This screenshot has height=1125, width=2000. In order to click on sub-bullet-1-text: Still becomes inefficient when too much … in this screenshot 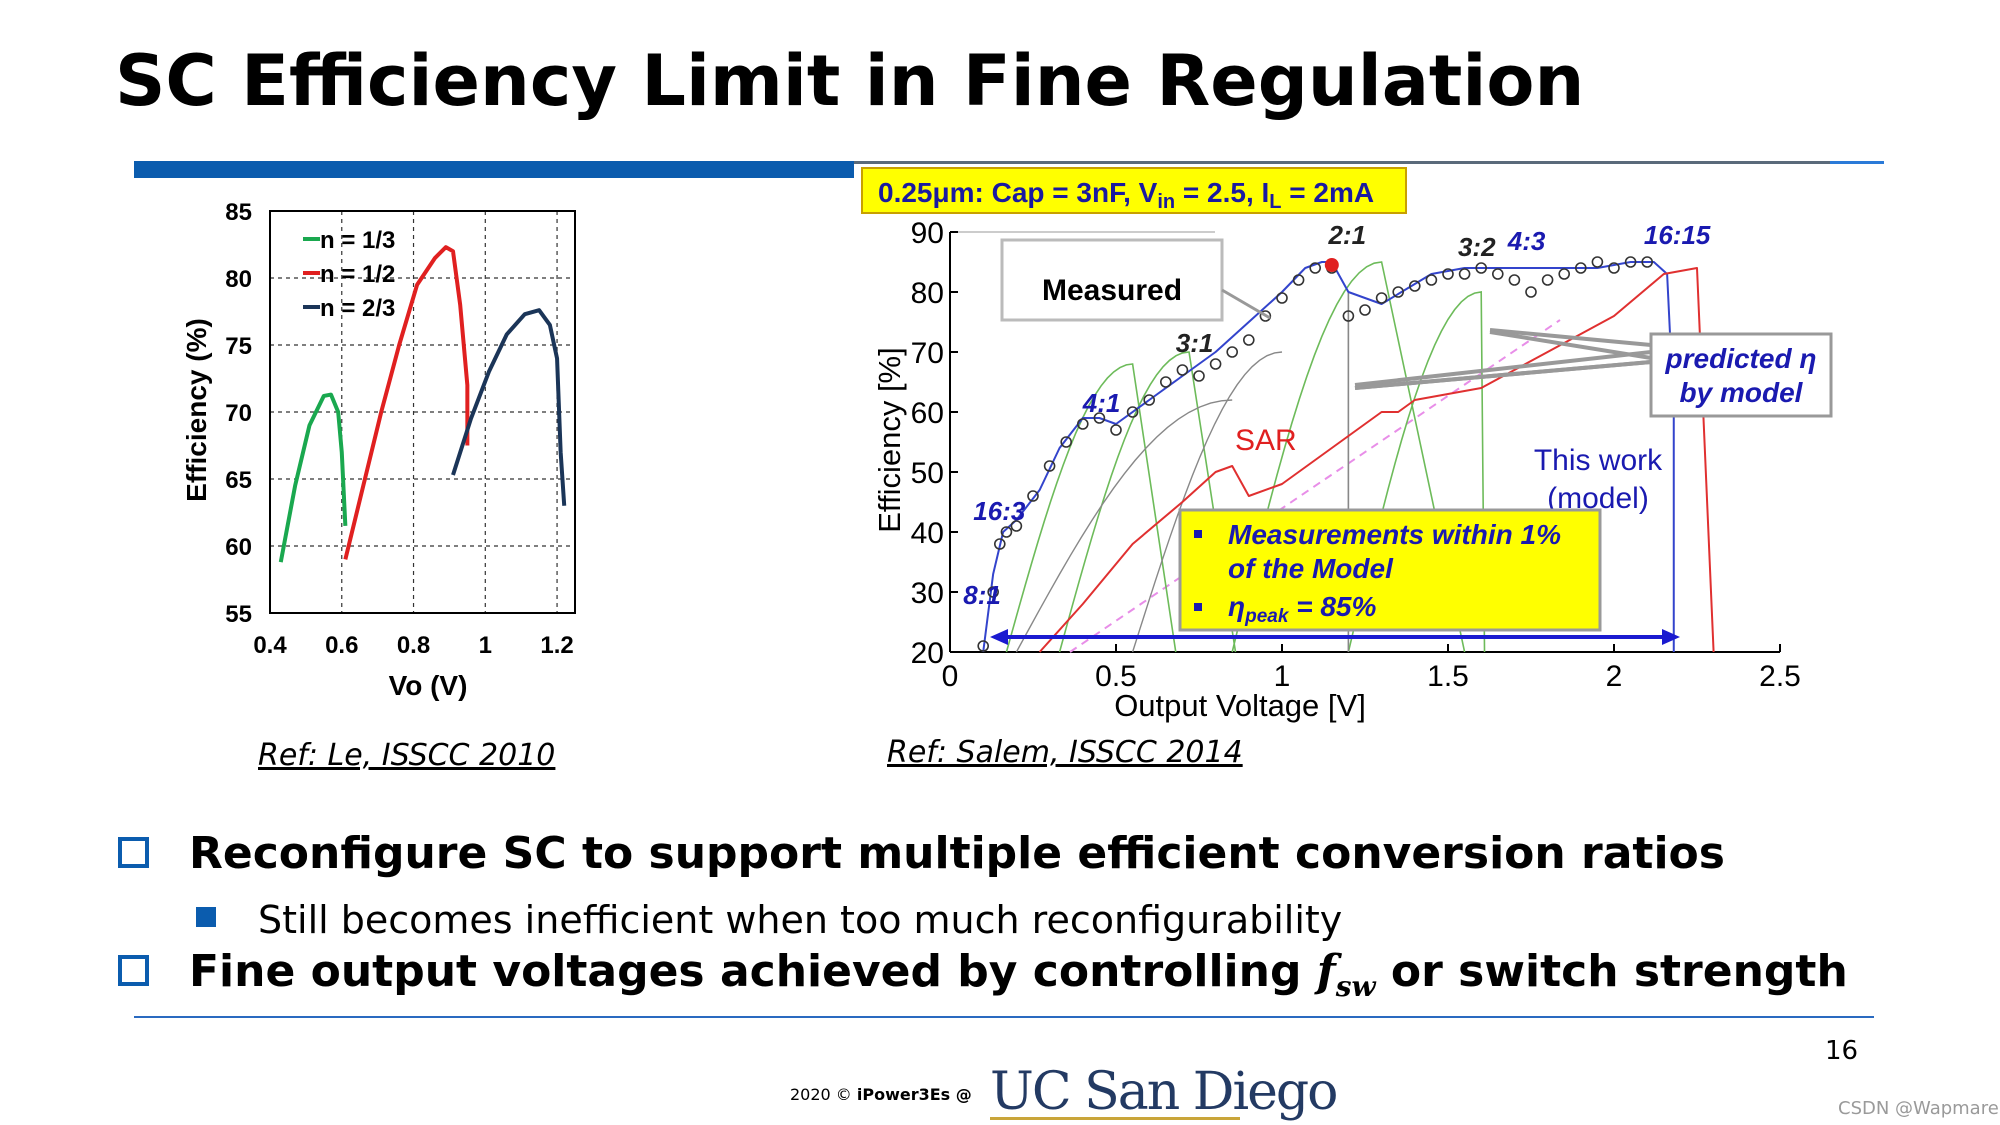, I will do `click(800, 920)`.